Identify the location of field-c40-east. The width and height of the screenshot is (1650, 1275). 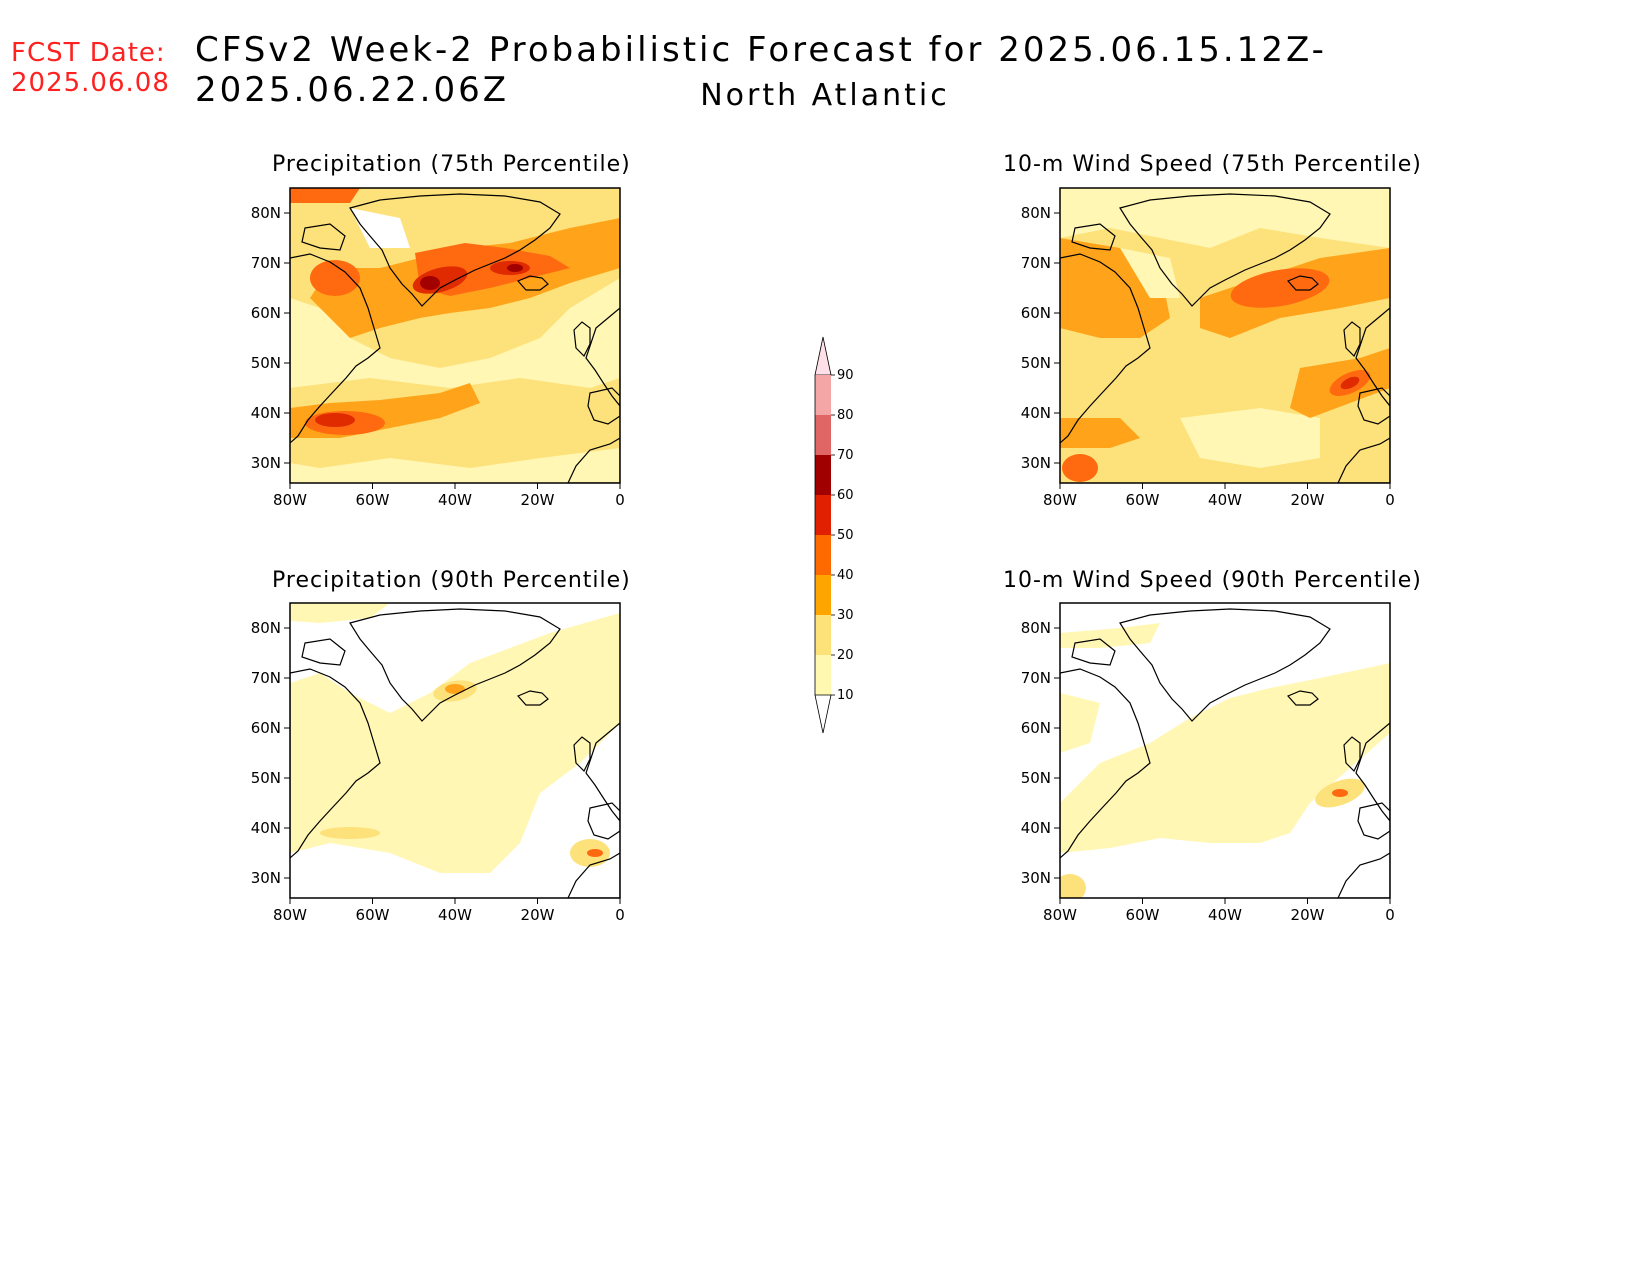
(1340, 793).